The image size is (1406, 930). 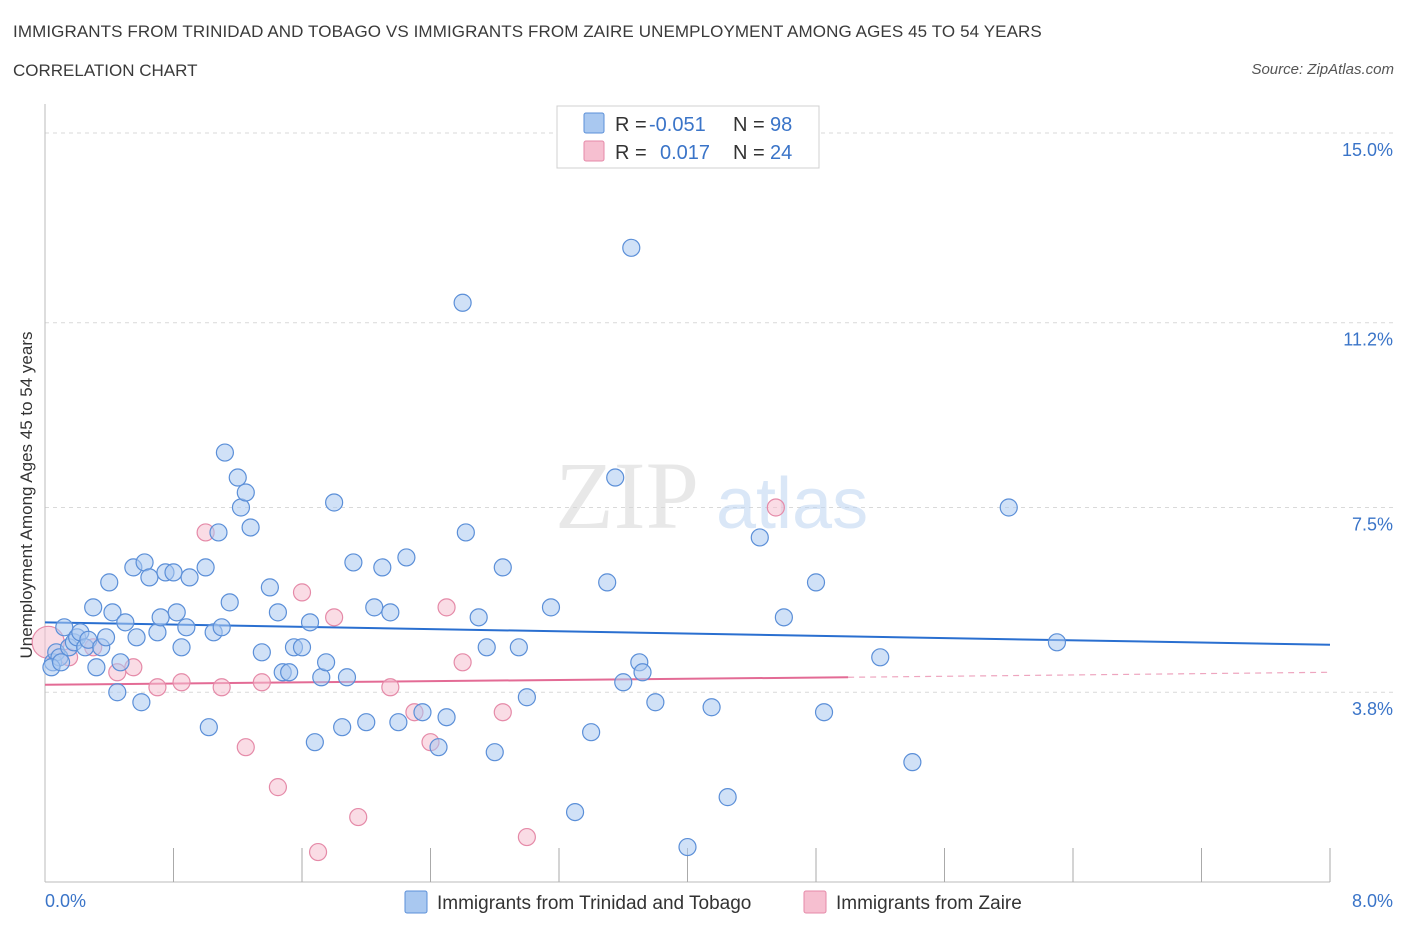 What do you see at coordinates (781, 153) in the screenshot?
I see `legend-n-value-1: 24` at bounding box center [781, 153].